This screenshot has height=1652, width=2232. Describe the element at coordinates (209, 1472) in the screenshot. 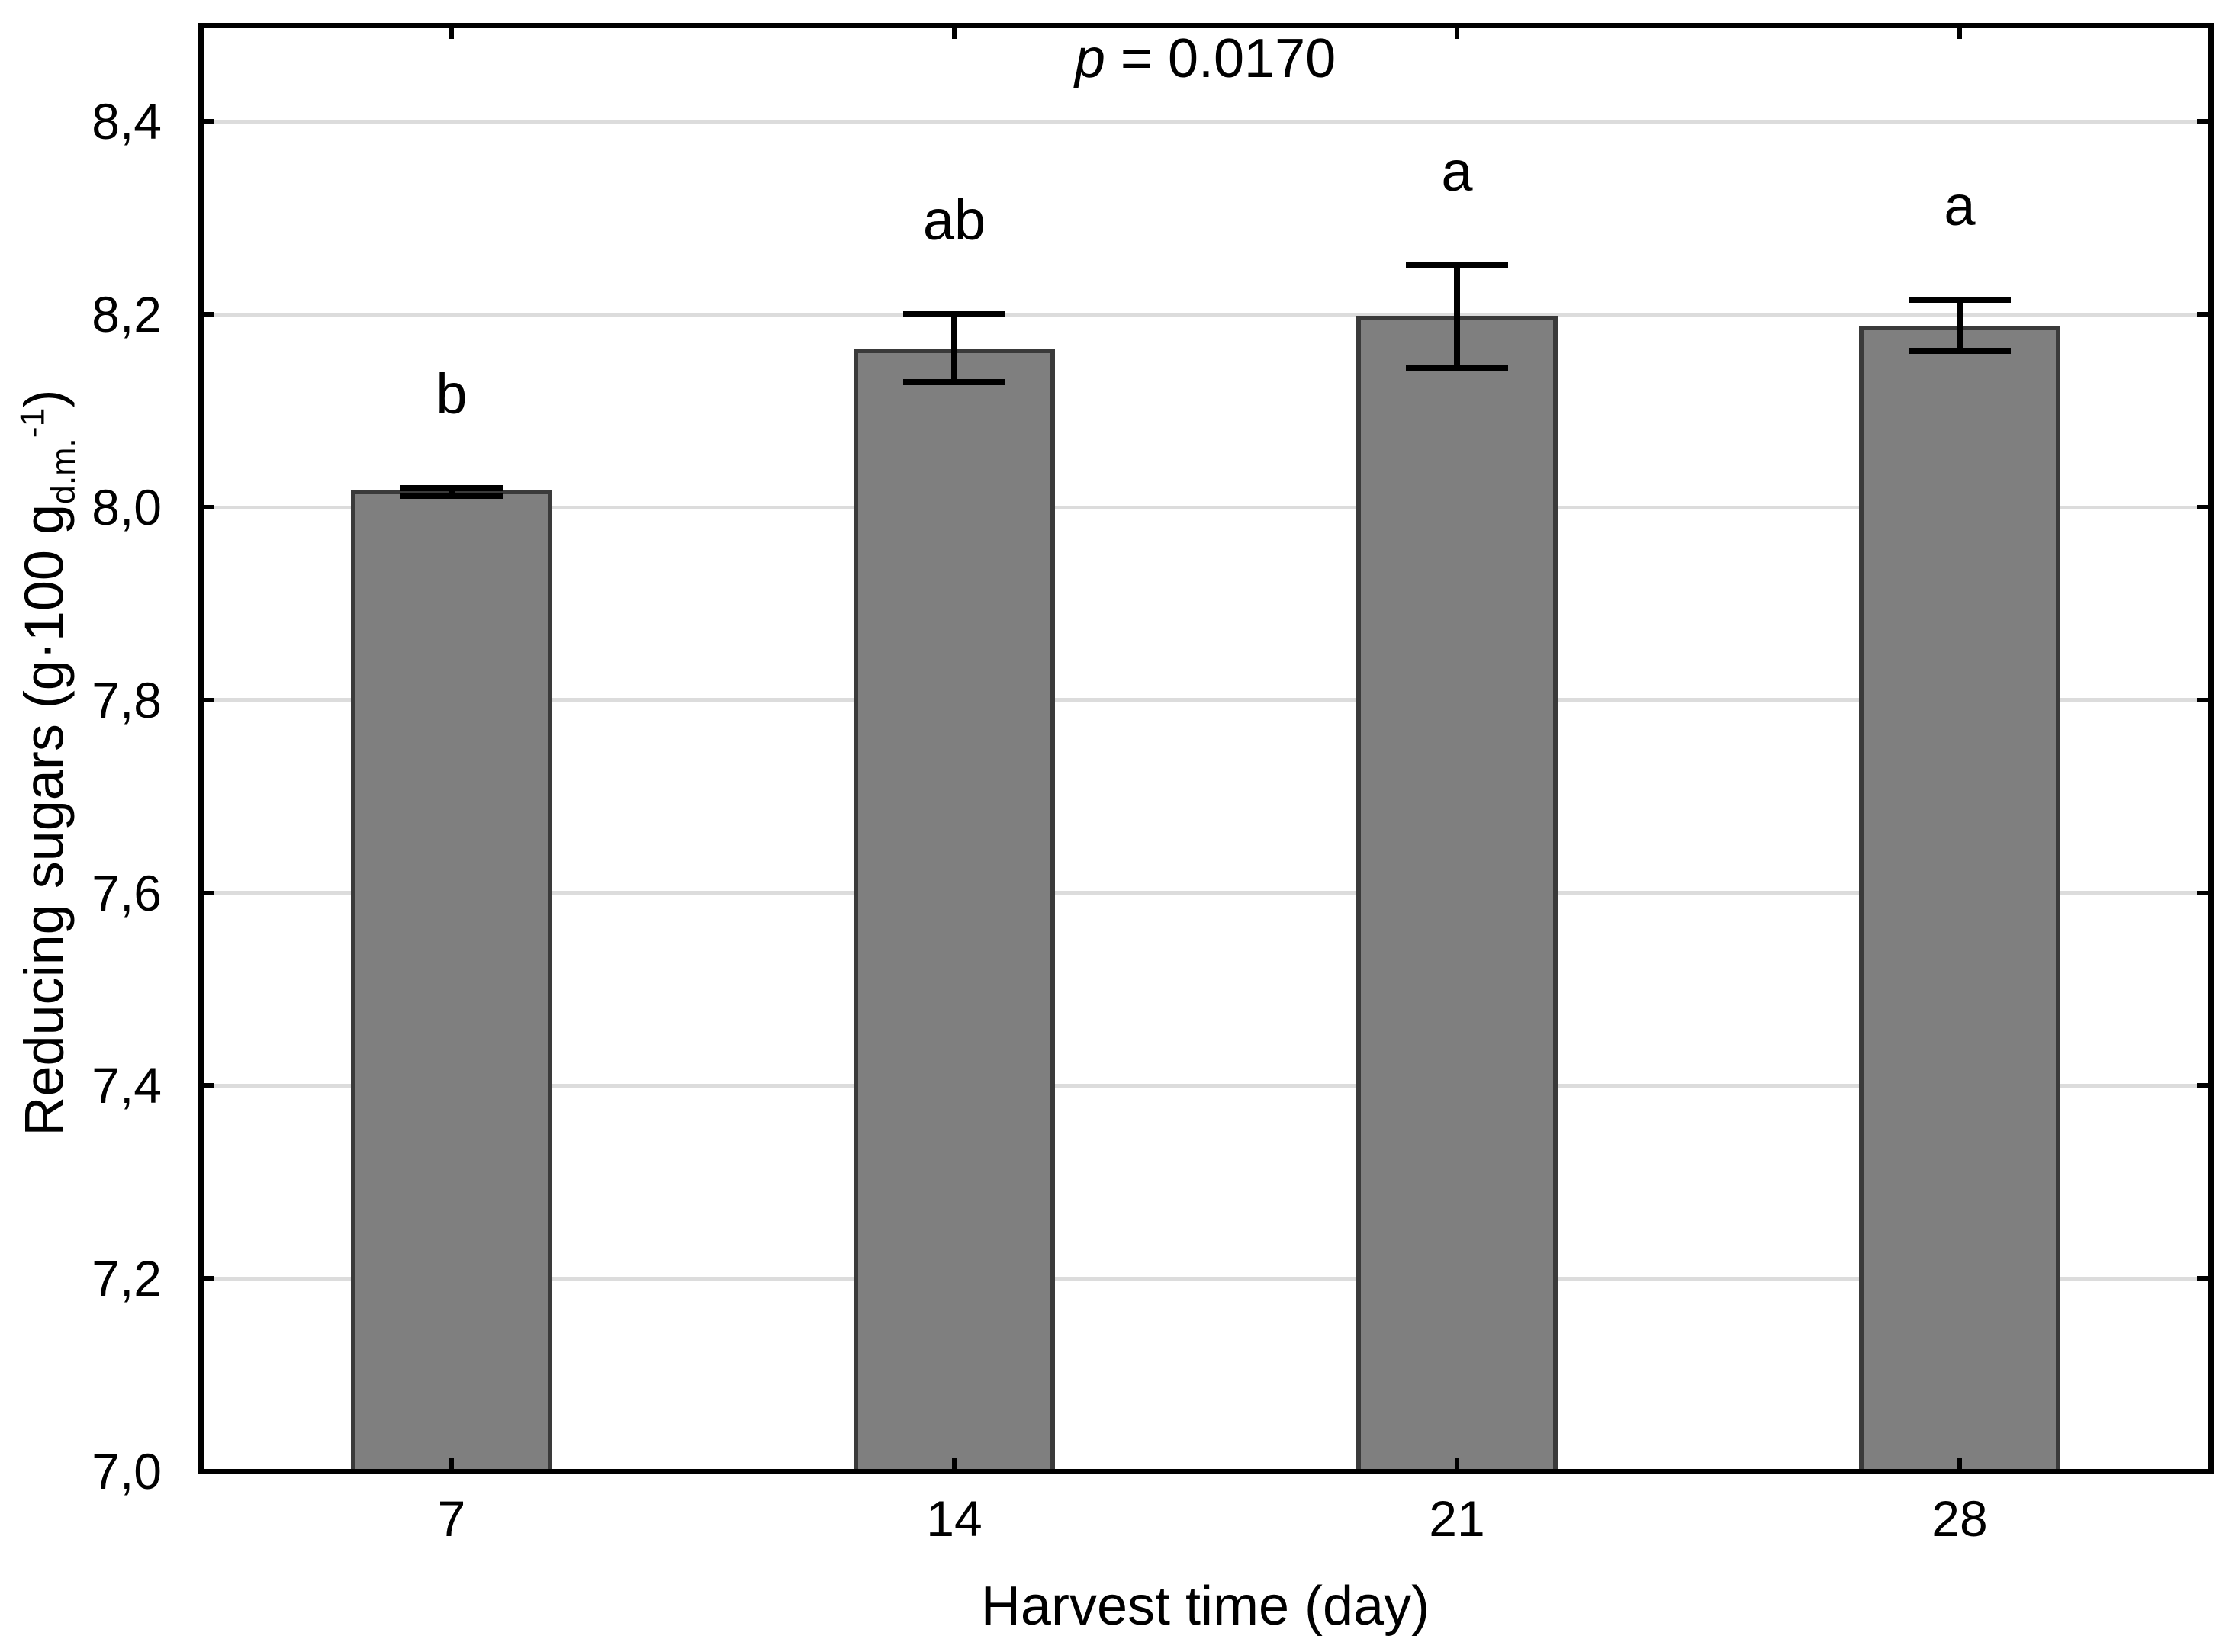

I see `y-tick-left-7,0` at that location.